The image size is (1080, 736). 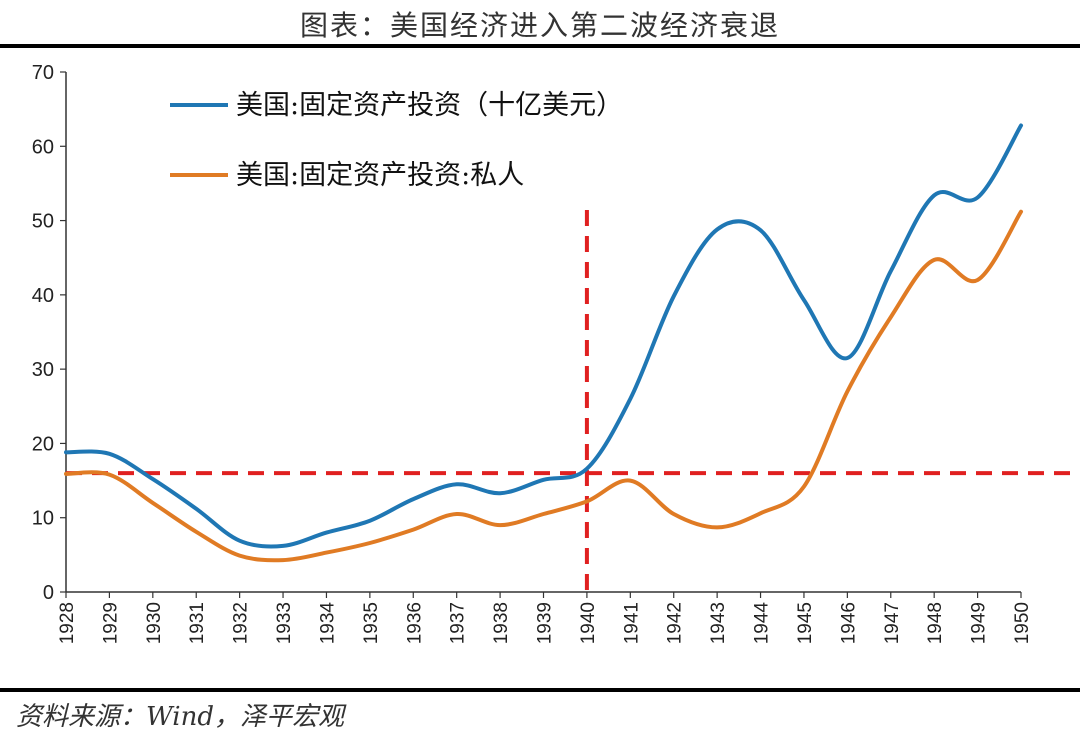 What do you see at coordinates (48, 593) in the screenshot?
I see `y-tick-label: 0` at bounding box center [48, 593].